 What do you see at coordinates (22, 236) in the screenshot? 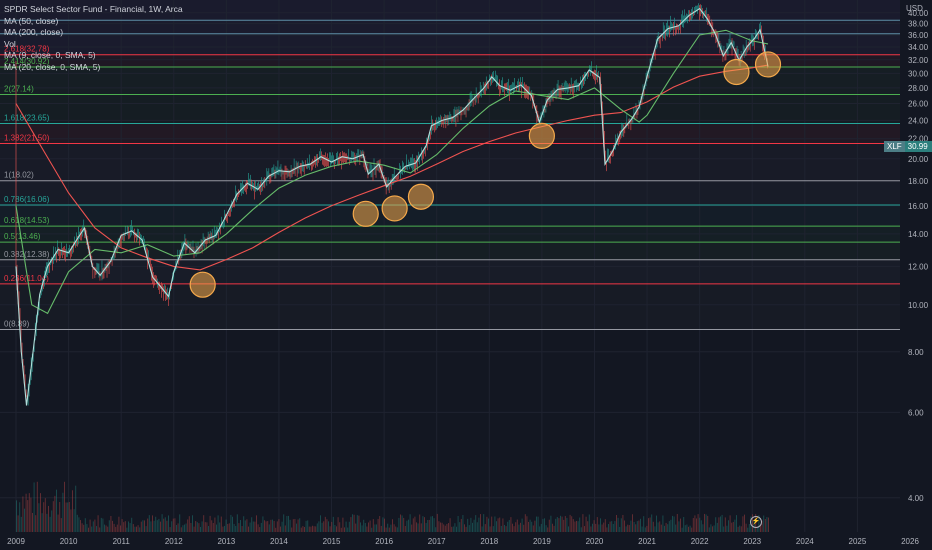
I see `fib-level-label: 0.5(13.46)` at bounding box center [22, 236].